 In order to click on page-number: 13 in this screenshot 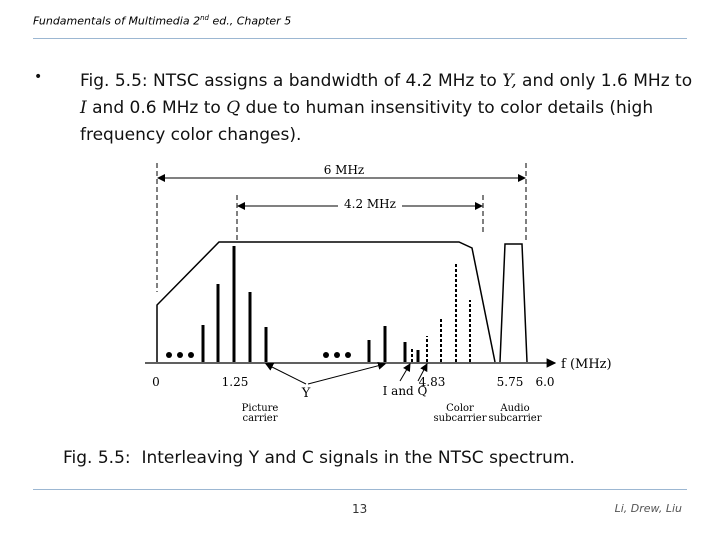, I will do `click(360, 509)`.